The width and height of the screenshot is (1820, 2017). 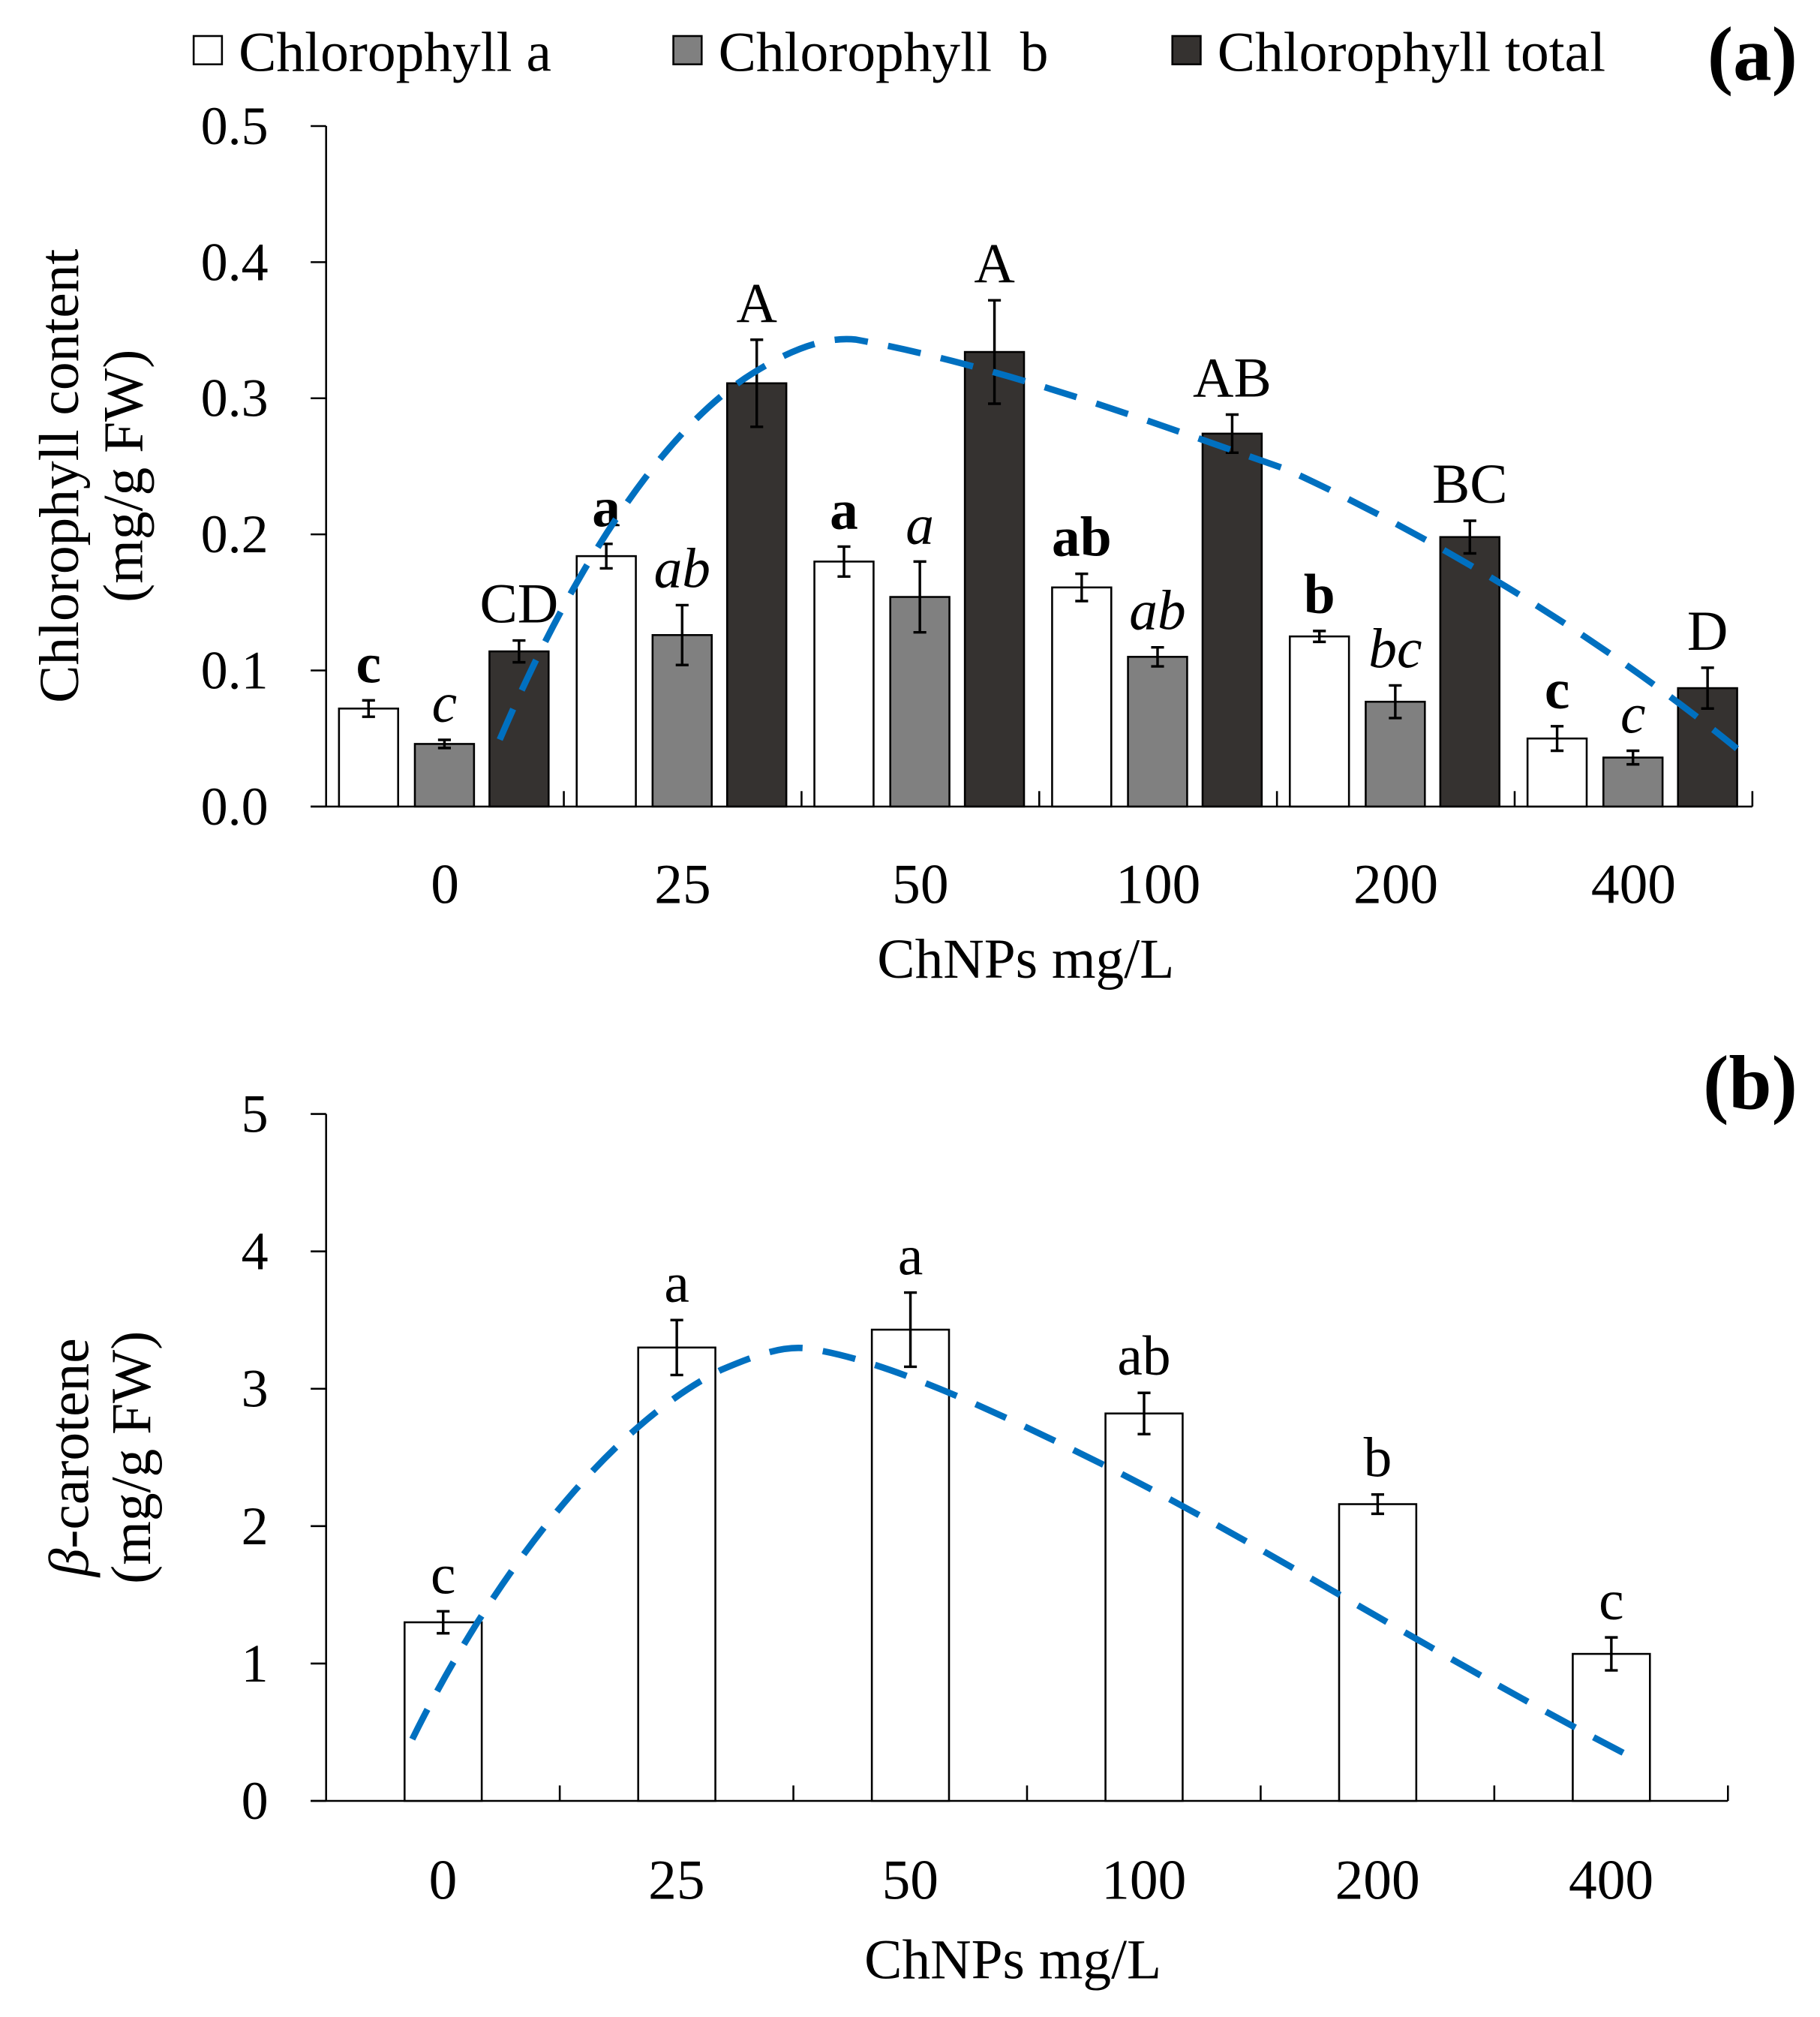 What do you see at coordinates (208, 50) in the screenshot?
I see `legend-swatch-chlorophyll-a` at bounding box center [208, 50].